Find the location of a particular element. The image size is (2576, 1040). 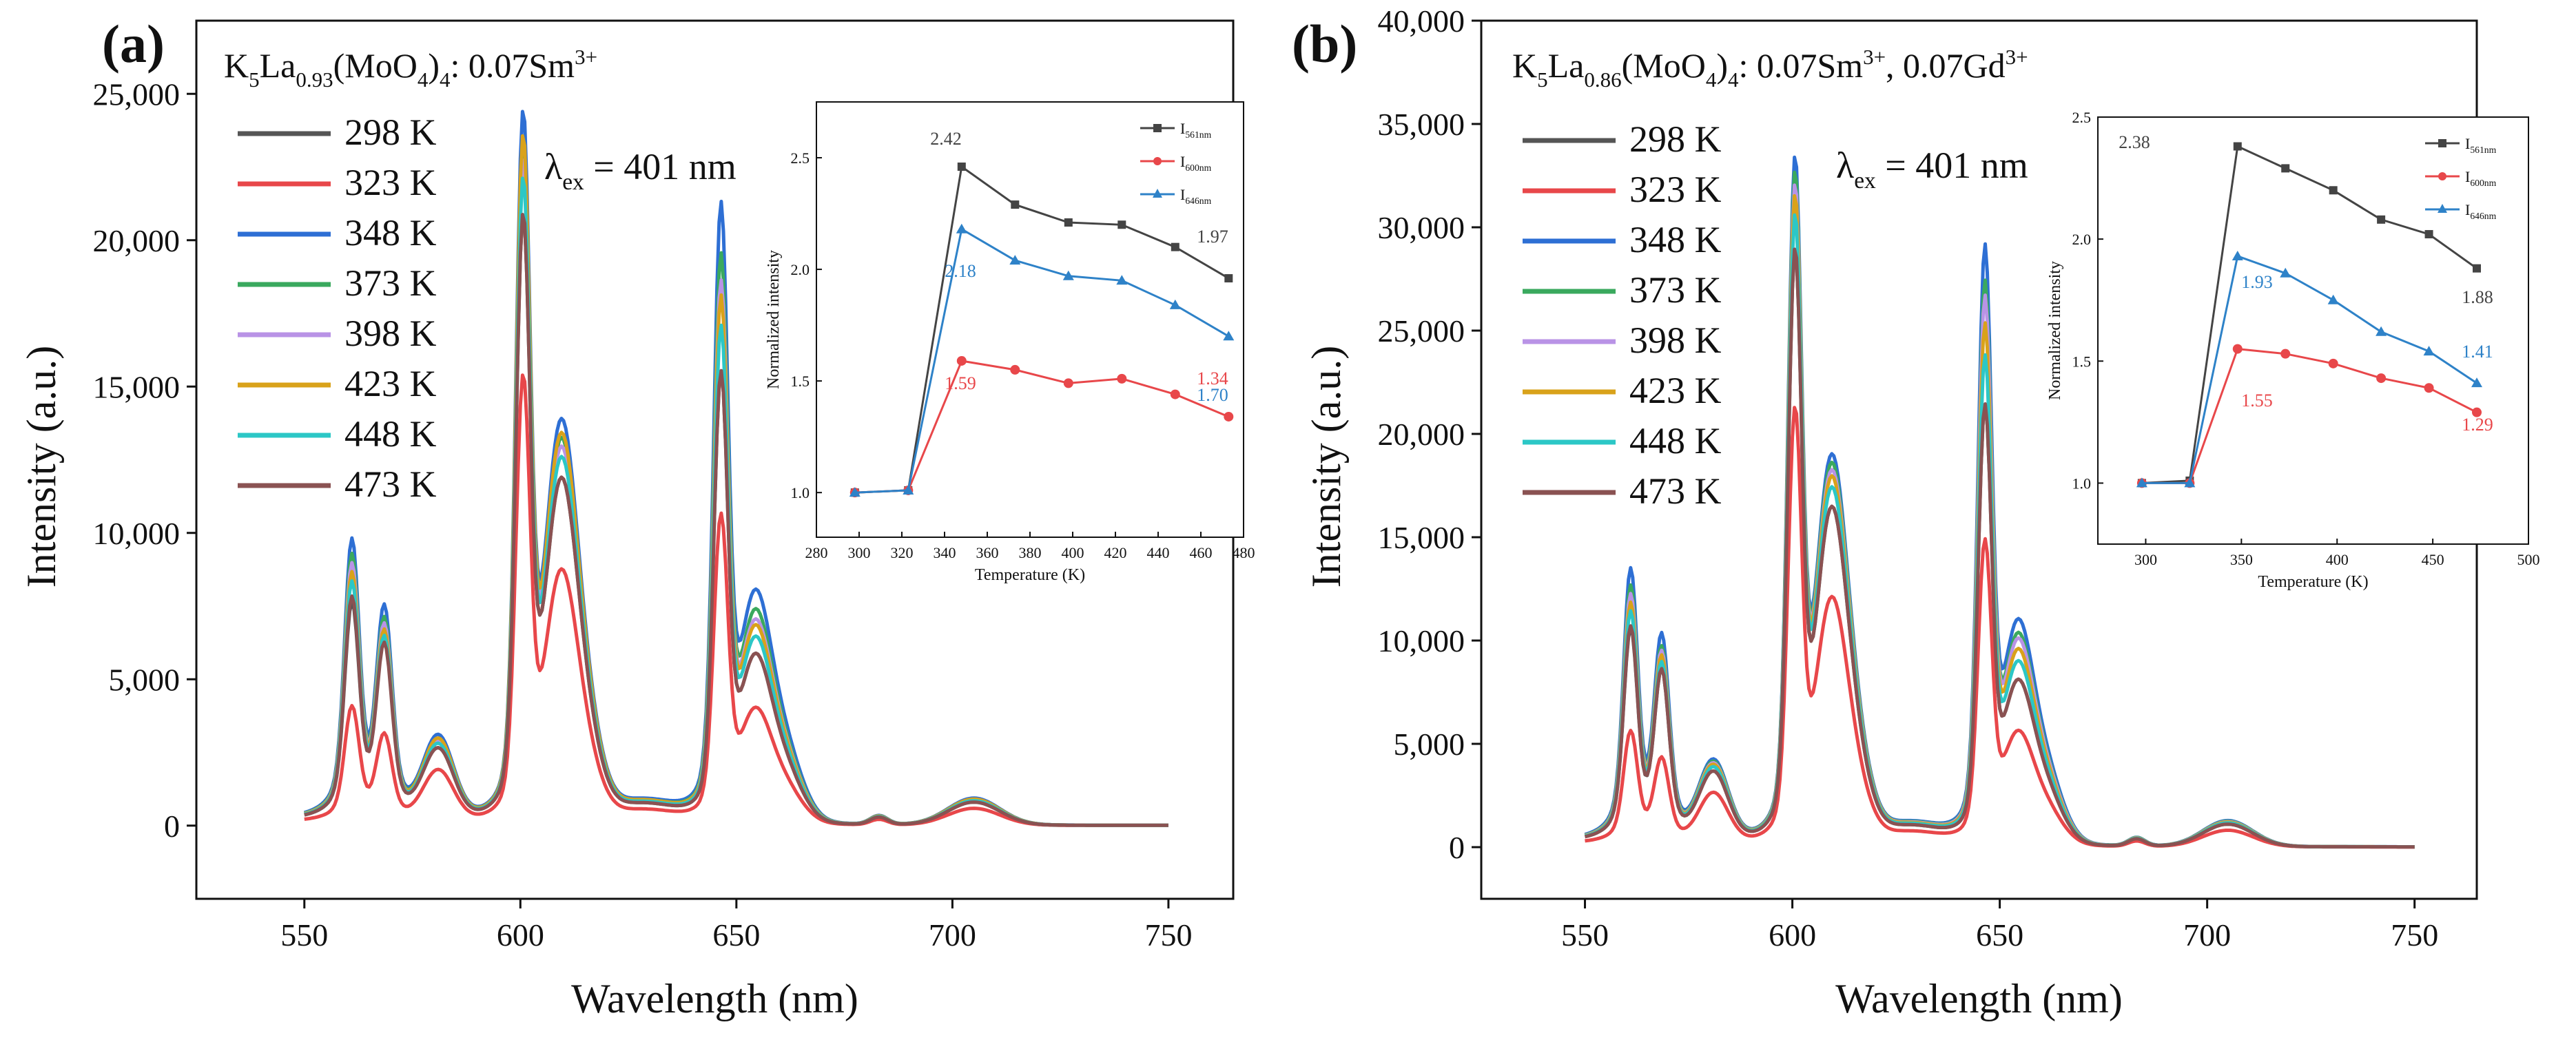

inset-annotation: 2.42 is located at coordinates (946, 139).